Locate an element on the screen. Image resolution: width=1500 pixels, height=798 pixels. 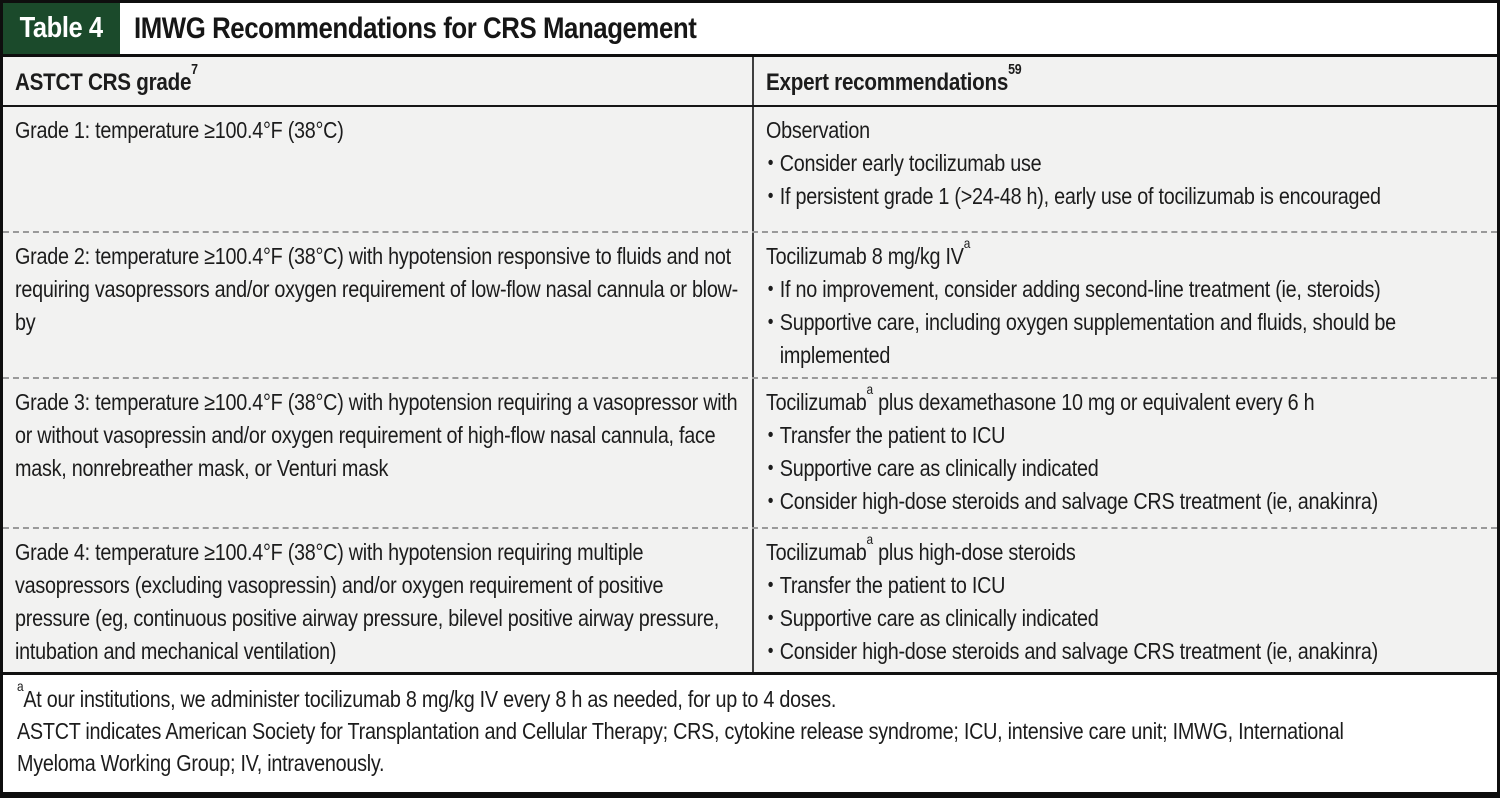
column-header-recommendations: Expert recommendations59 is located at coordinates (1125, 81).